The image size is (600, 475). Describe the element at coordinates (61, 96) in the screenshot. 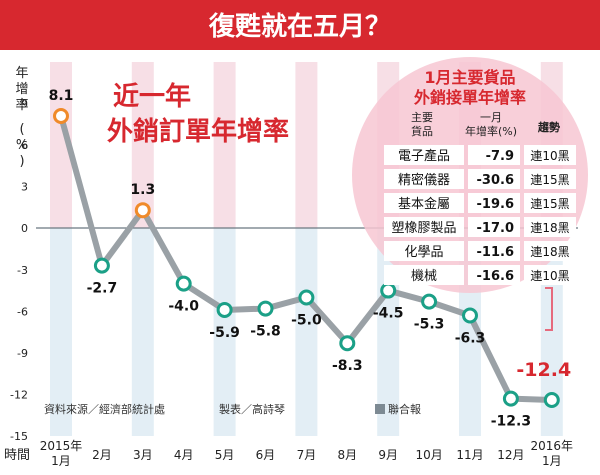

I see `data-label: 8.1` at that location.